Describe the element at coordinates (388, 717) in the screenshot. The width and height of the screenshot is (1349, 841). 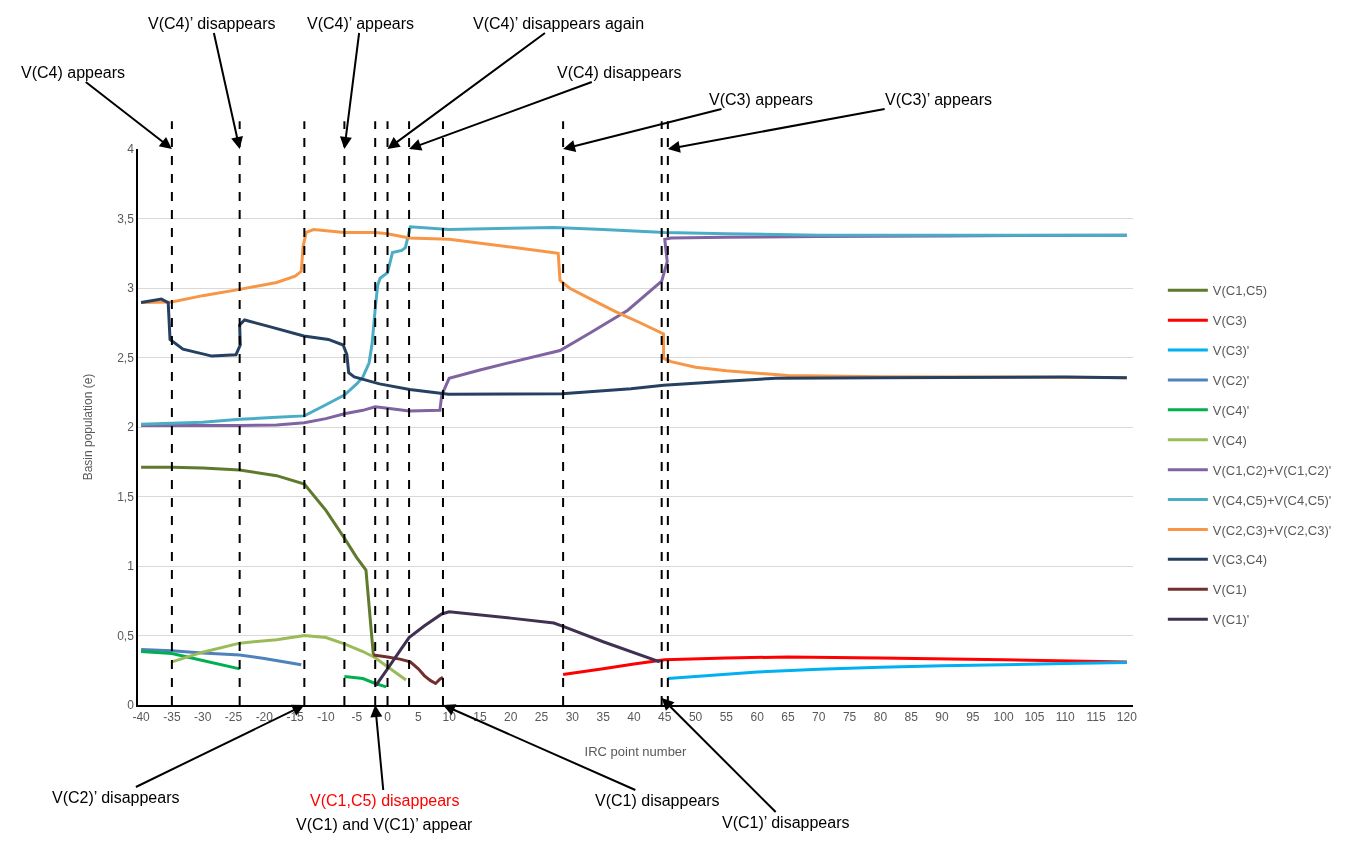
I see `x-tick-label: 0` at that location.